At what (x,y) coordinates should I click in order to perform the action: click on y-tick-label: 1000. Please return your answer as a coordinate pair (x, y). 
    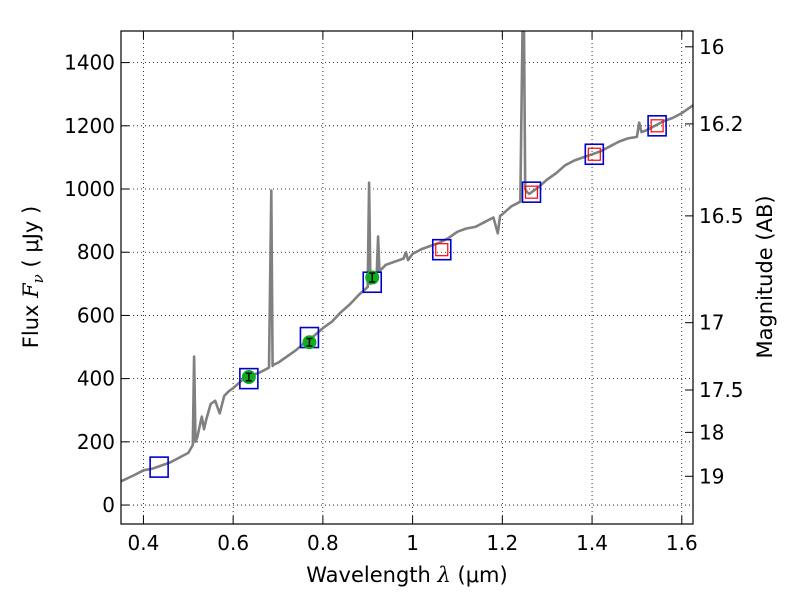
    Looking at the image, I should click on (89, 189).